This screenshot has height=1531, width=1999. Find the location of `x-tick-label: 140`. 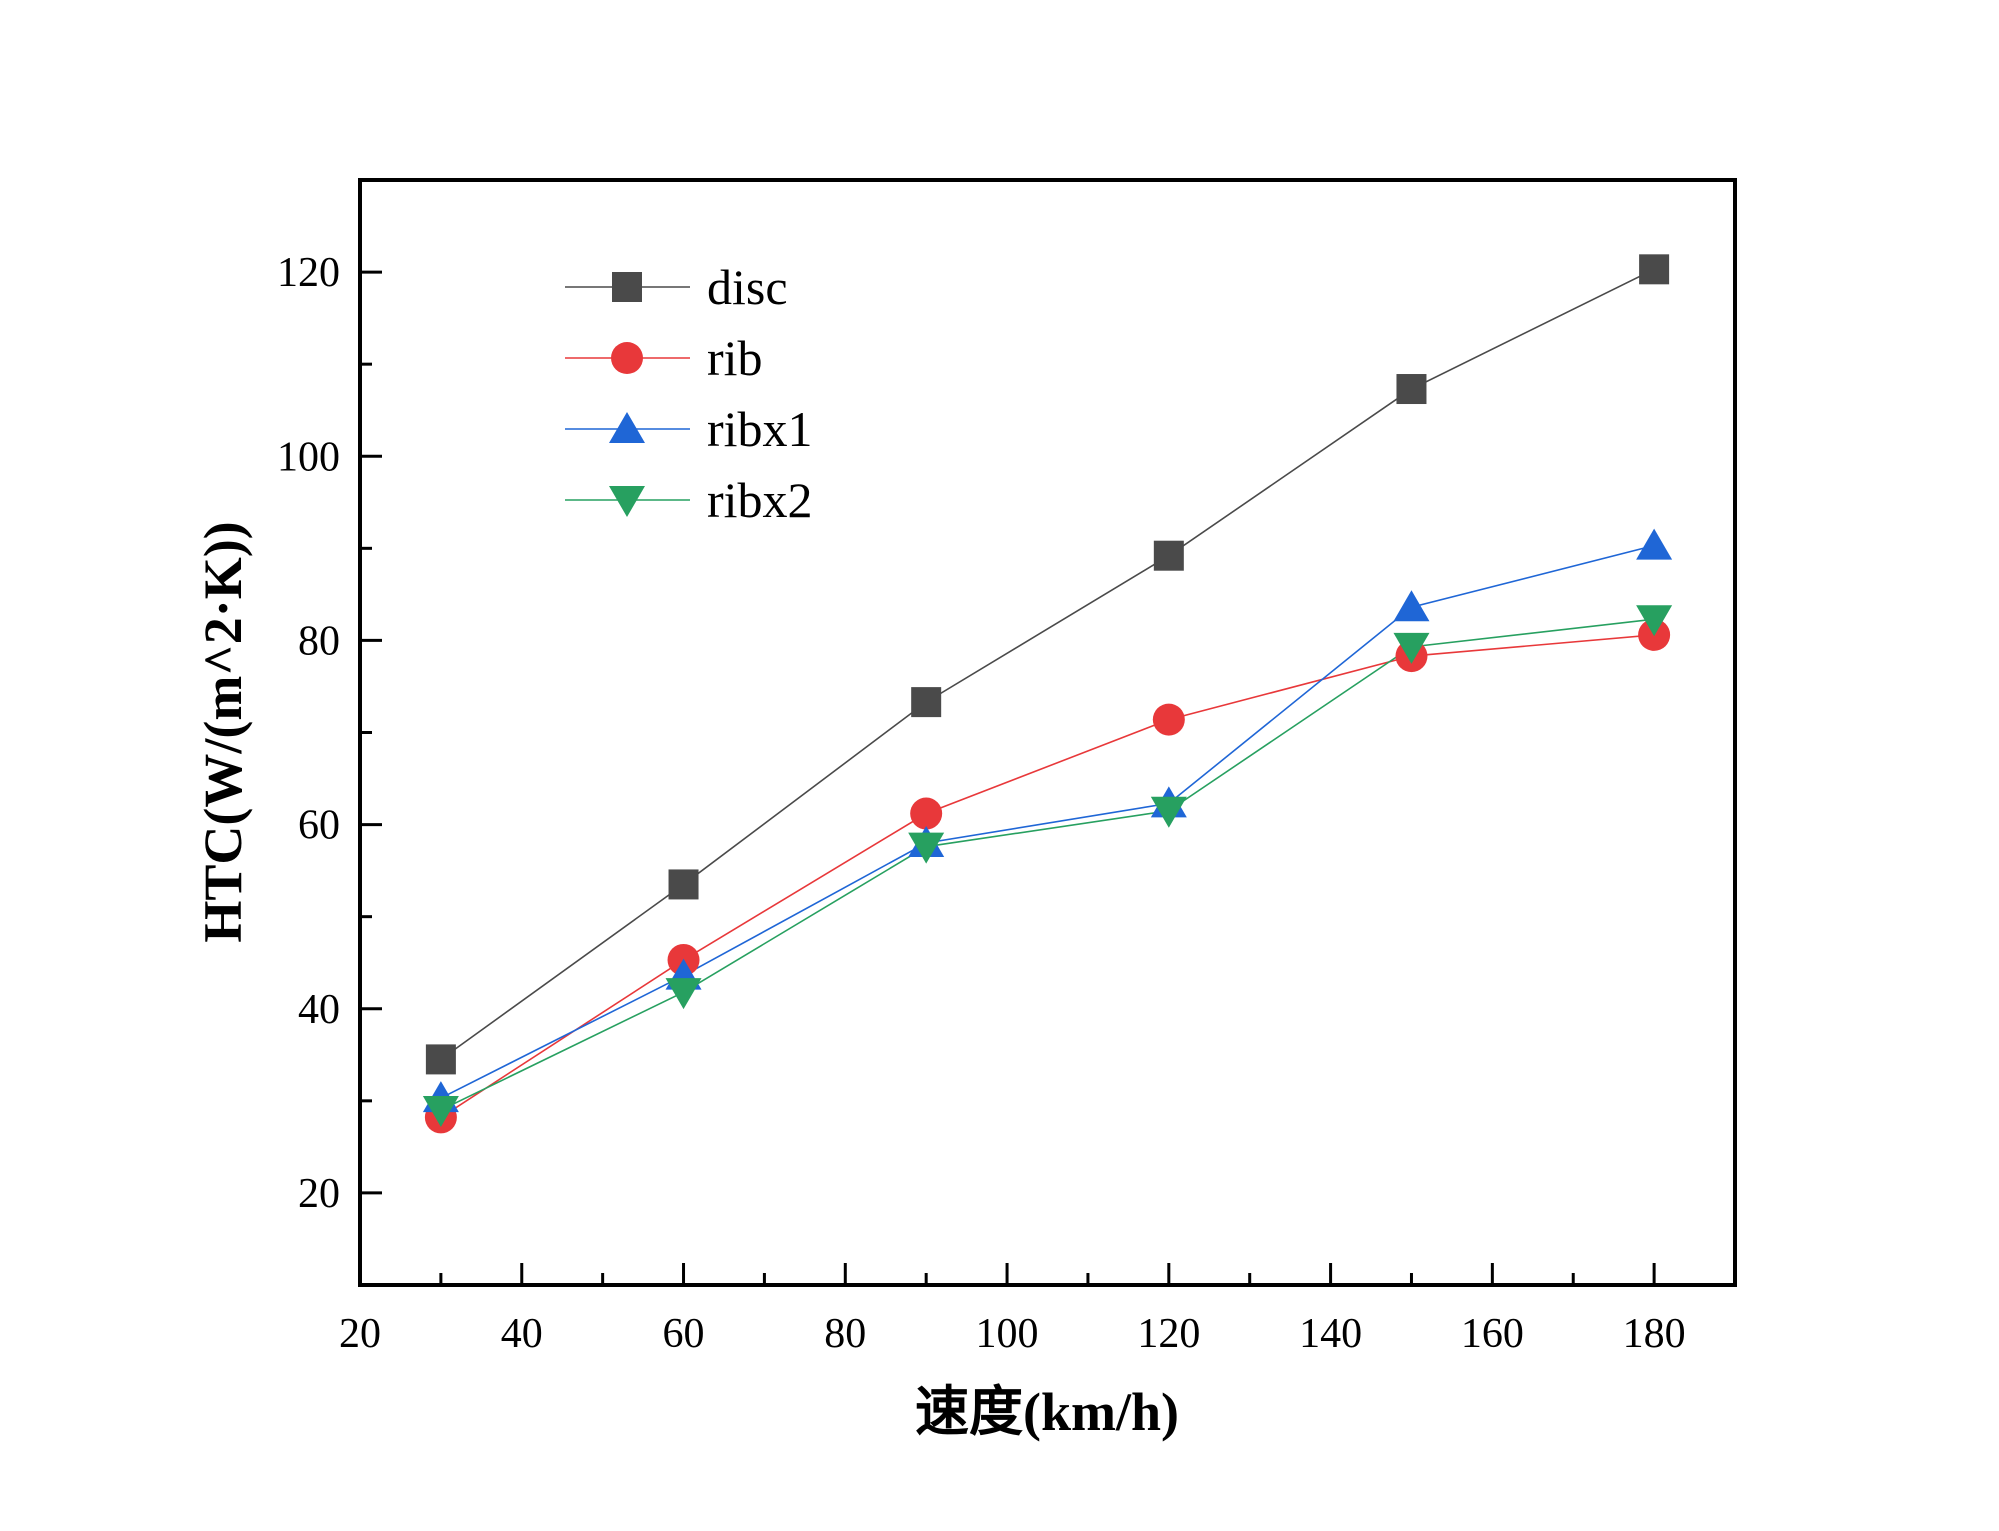

x-tick-label: 140 is located at coordinates (1330, 1334).